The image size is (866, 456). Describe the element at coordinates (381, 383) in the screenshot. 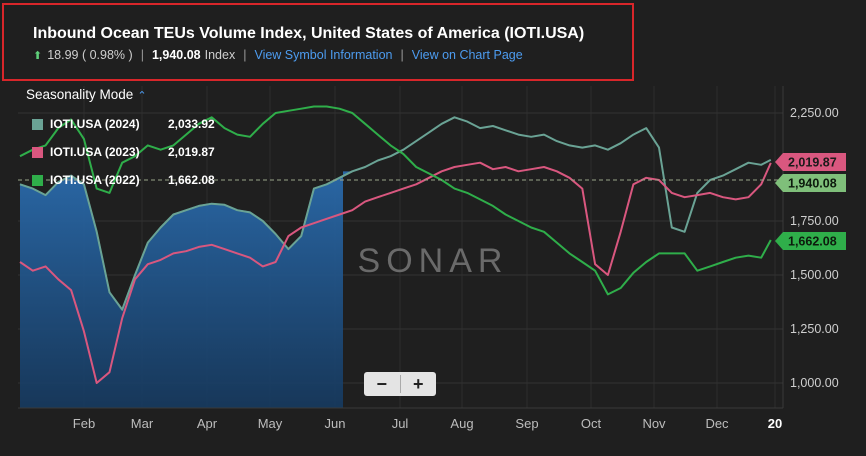

I see `zoom-out-button: −` at that location.